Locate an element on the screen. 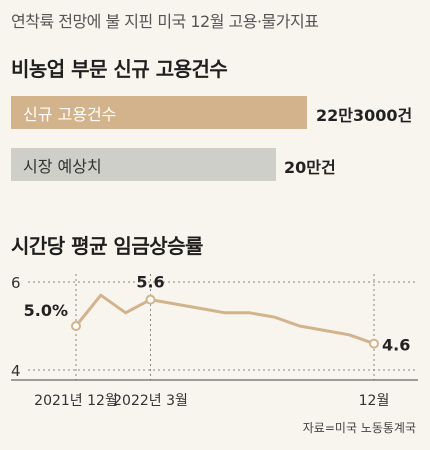 The image size is (430, 450). bar-expected: 시장 예상치 is located at coordinates (144, 164).